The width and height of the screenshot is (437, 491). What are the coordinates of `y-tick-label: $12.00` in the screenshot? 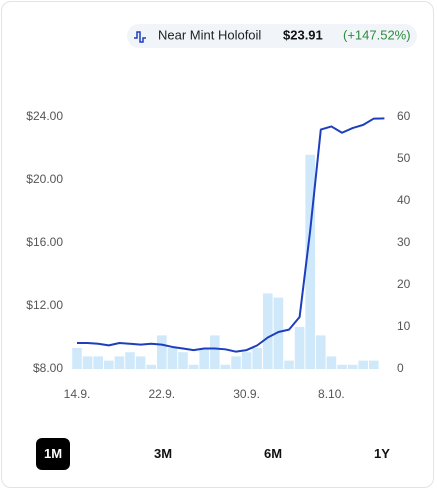 It's located at (44, 305).